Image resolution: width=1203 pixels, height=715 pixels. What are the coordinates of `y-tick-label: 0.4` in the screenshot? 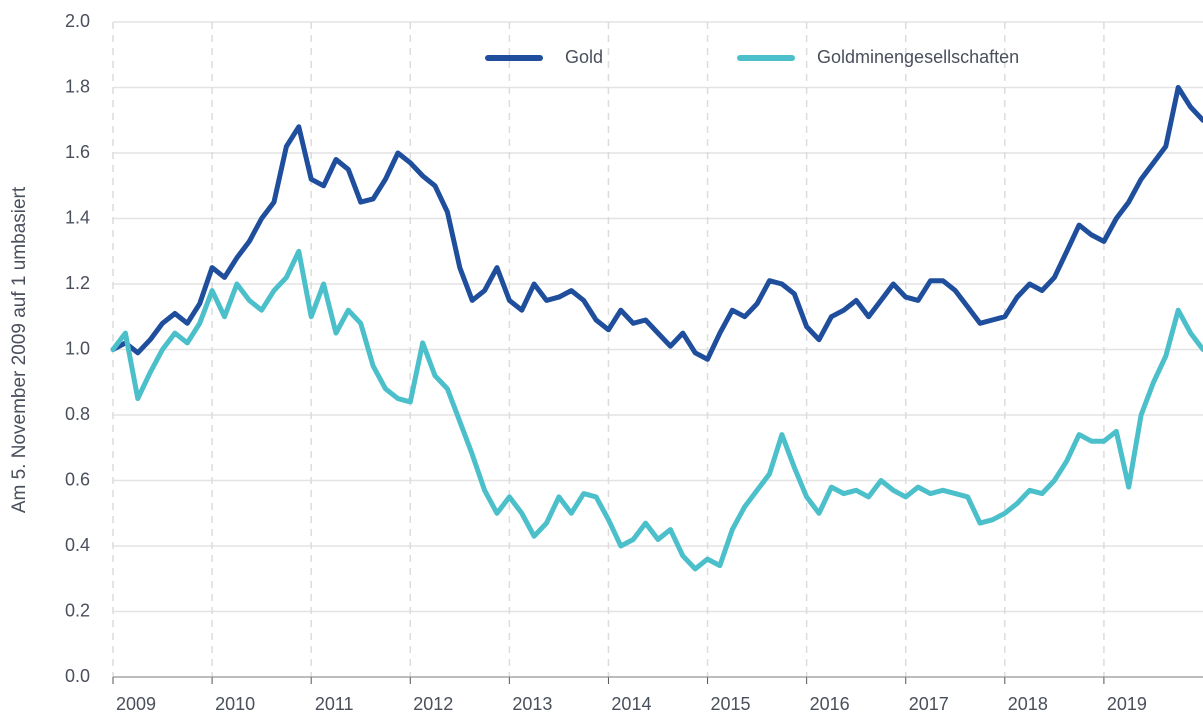 It's located at (77, 545).